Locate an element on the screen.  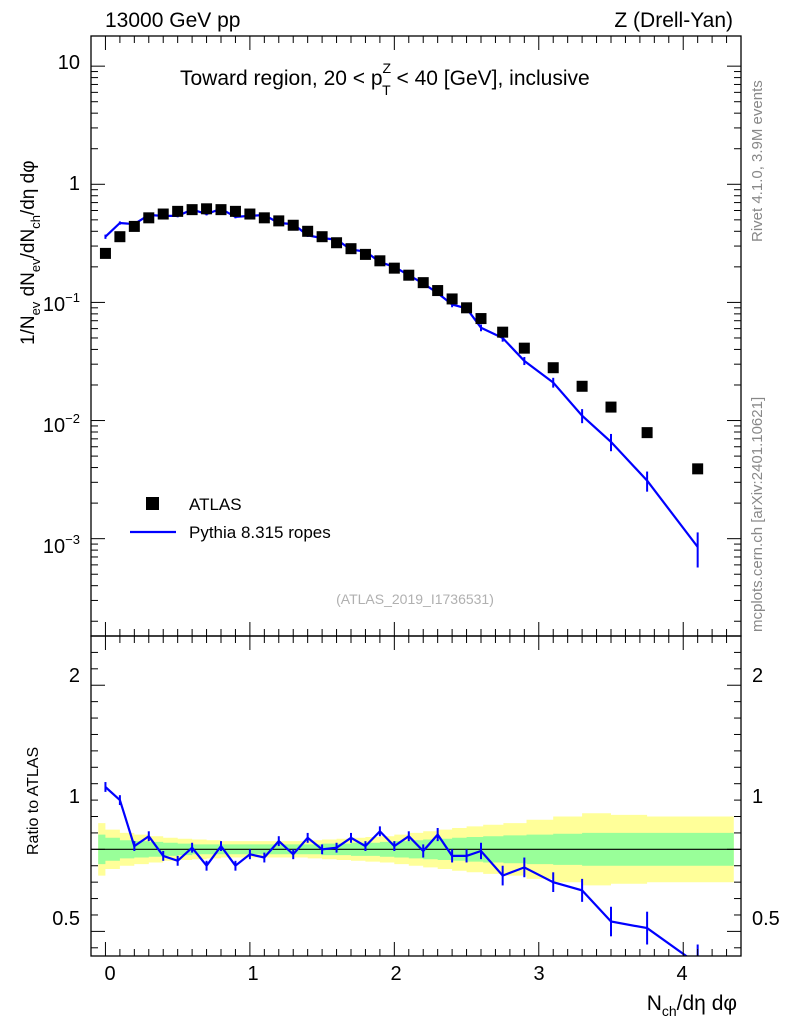
x-tick-labels: 0 1 2 3 4 is located at coordinates (395, 974).